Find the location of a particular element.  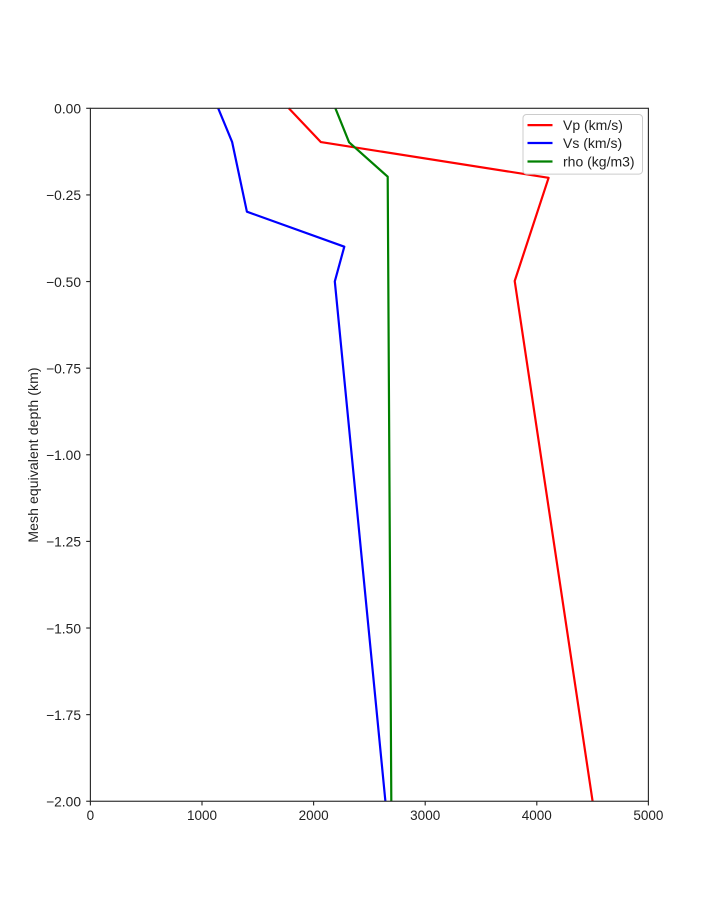

svg-text: Vs (km/s) is located at coordinates (592, 143).